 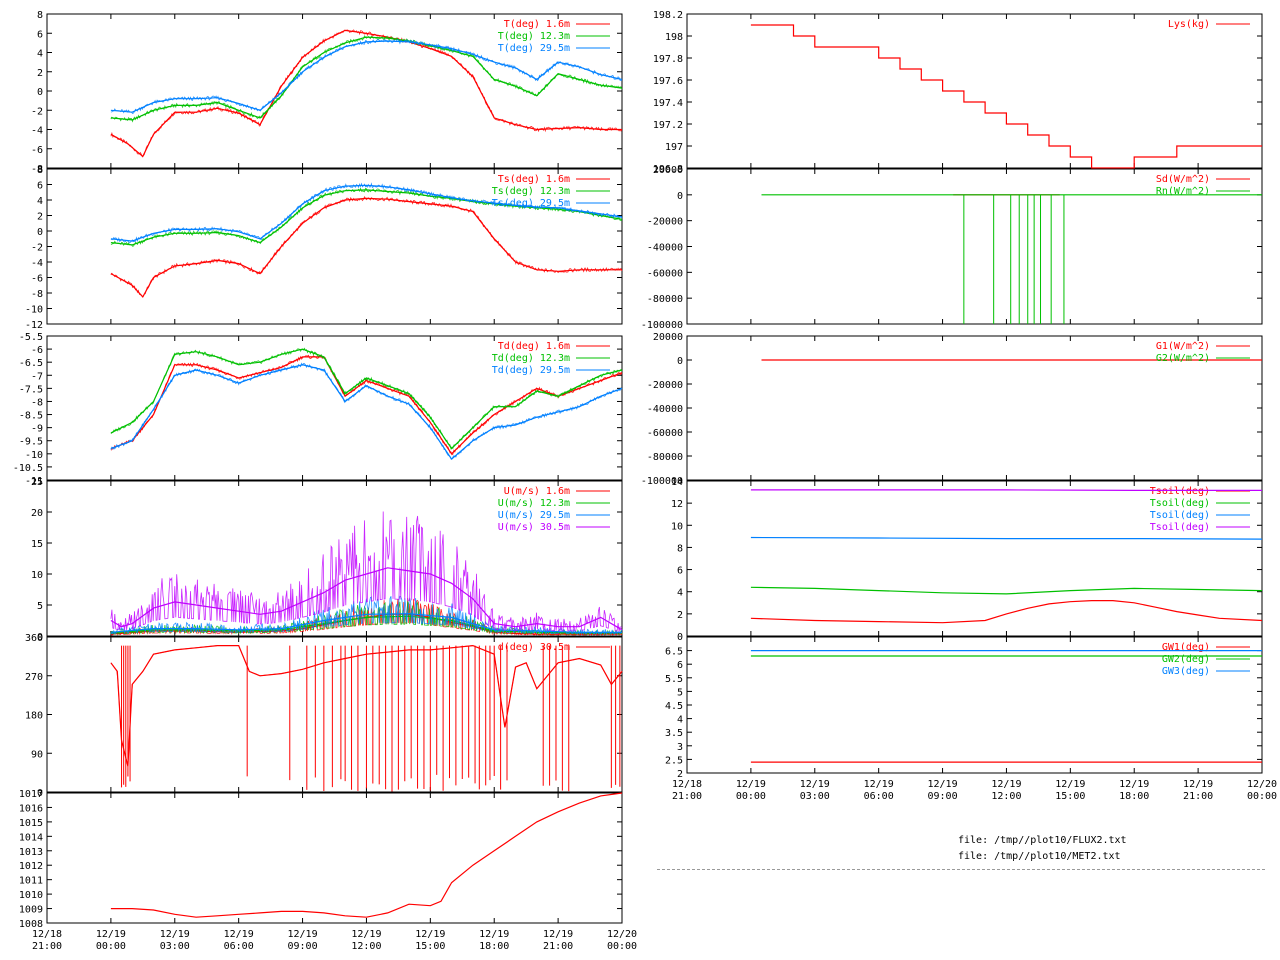 I want to click on y-tick-label: -11, so click(x=34, y=481).